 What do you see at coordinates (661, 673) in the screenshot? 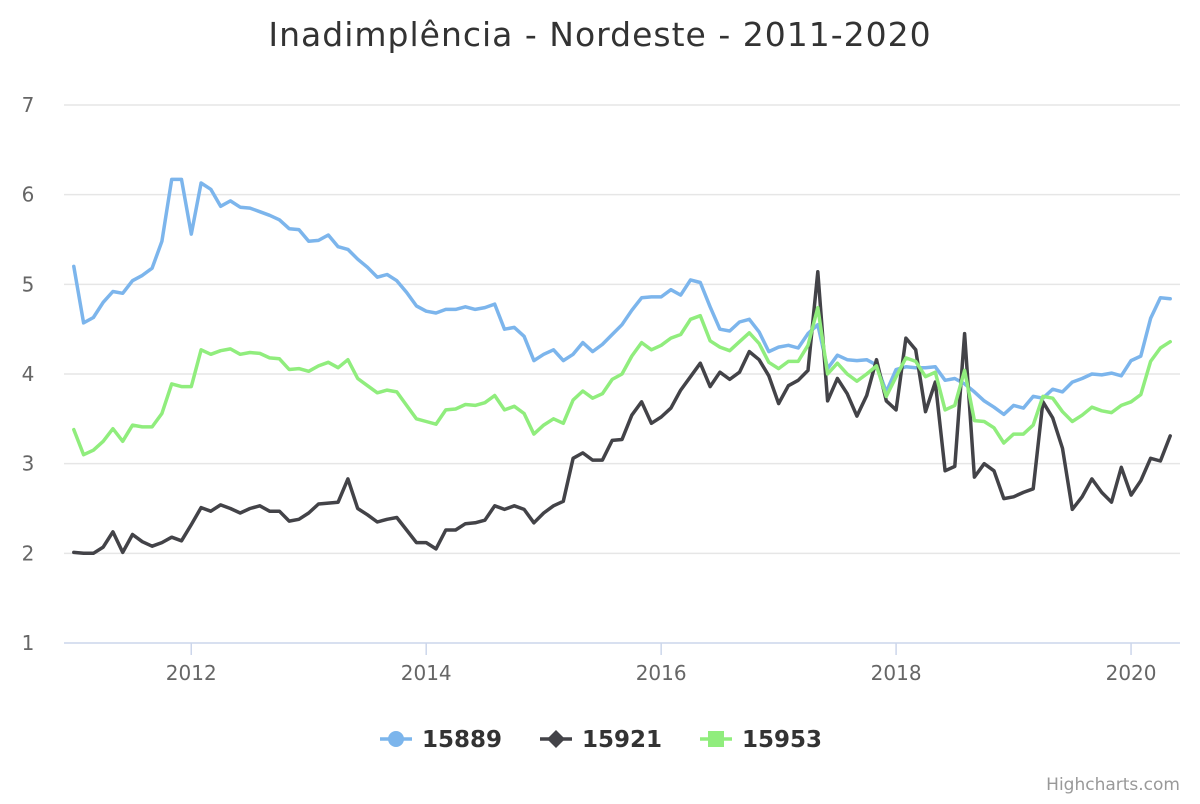
I see `x-tick-label: 2016` at bounding box center [661, 673].